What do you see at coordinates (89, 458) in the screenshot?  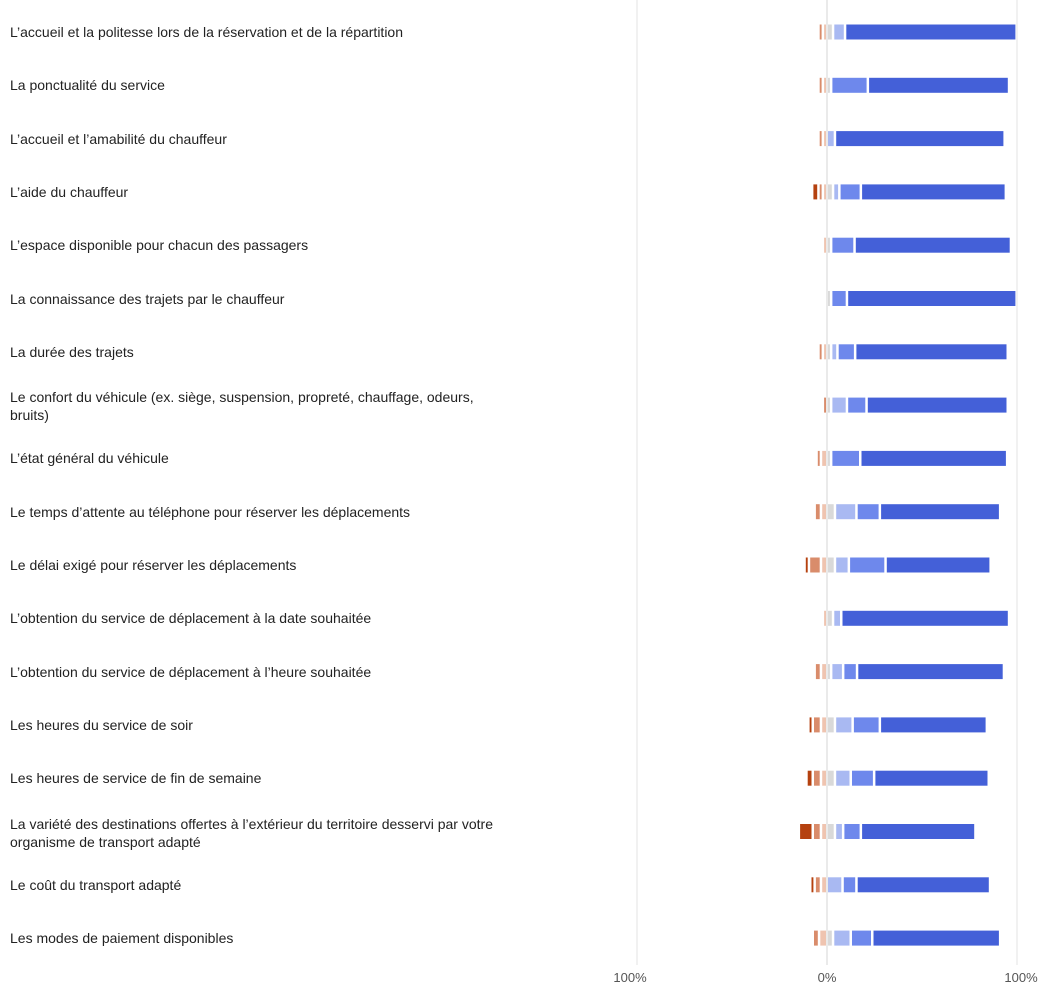 I see `category-label: L’état général du véhicule` at bounding box center [89, 458].